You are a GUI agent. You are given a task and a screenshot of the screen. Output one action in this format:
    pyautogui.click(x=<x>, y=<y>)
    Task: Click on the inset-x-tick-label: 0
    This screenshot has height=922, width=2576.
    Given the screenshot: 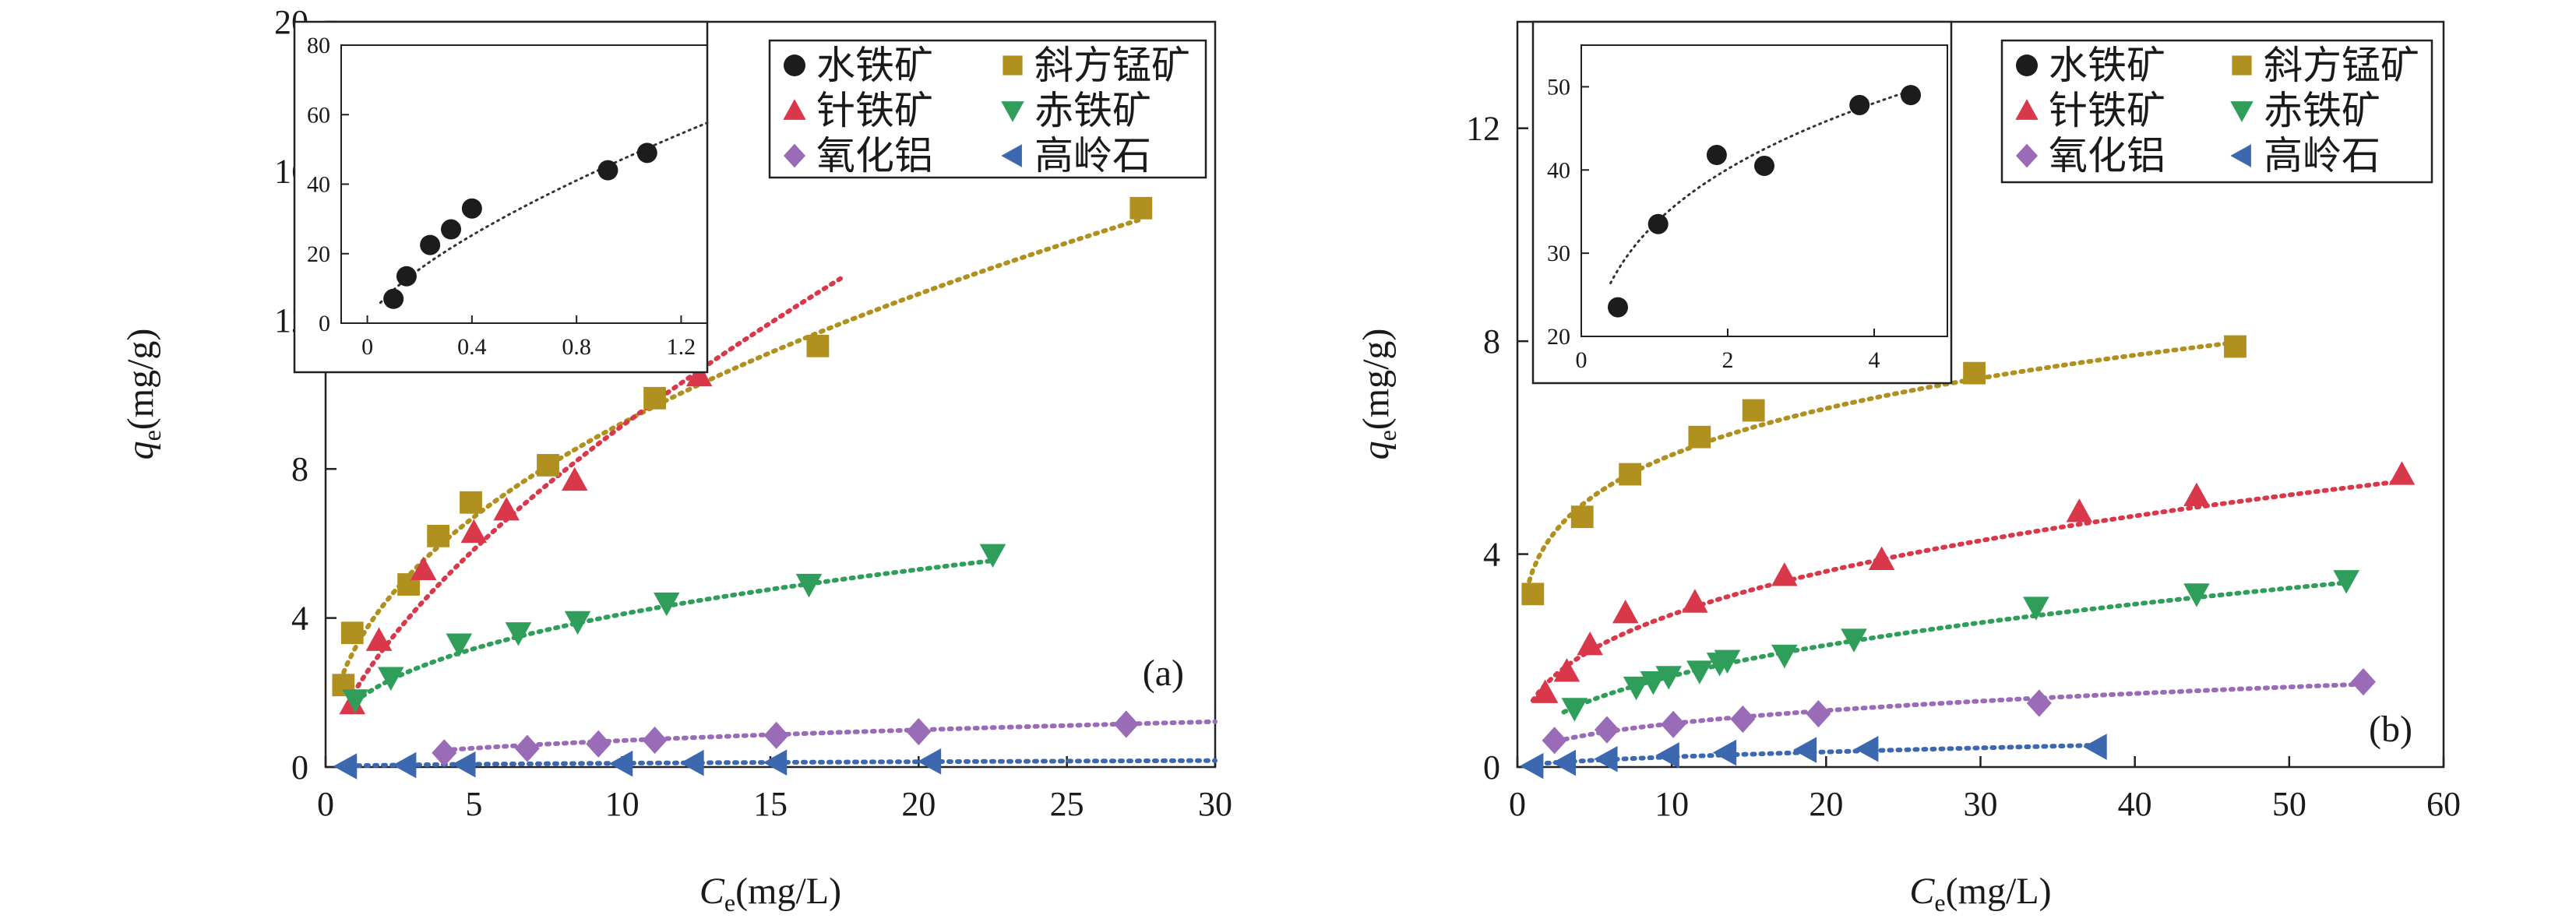 What is the action you would take?
    pyautogui.click(x=1582, y=360)
    